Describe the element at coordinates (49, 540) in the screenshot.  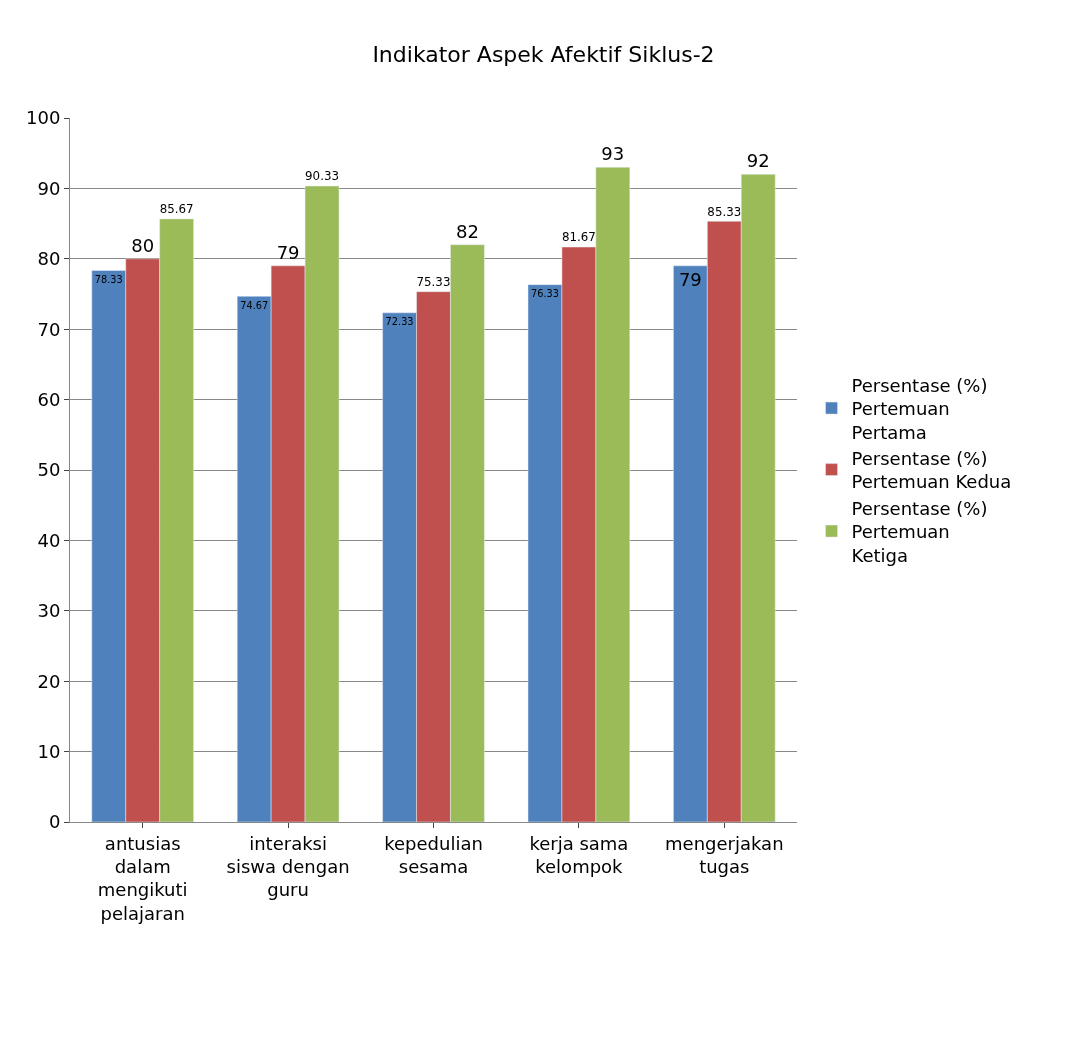
I see `y-tick-label: 40` at that location.